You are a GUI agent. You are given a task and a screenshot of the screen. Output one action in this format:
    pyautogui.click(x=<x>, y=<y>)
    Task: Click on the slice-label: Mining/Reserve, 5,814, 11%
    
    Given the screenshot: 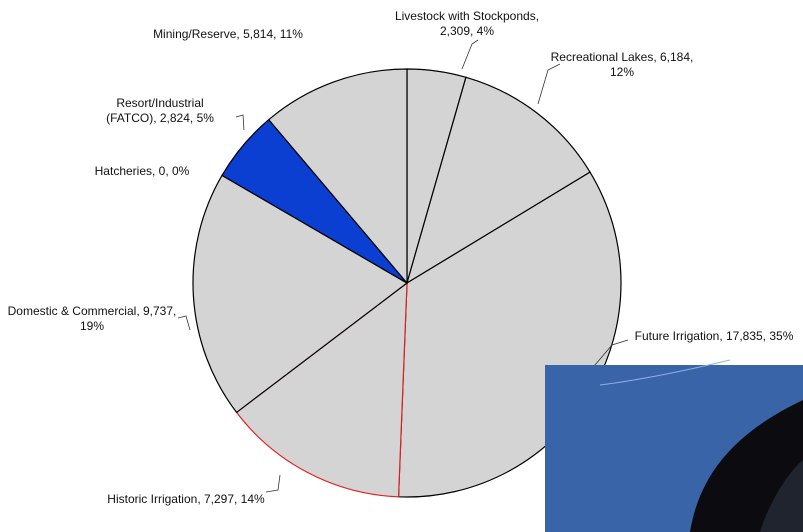 What is the action you would take?
    pyautogui.click(x=228, y=34)
    